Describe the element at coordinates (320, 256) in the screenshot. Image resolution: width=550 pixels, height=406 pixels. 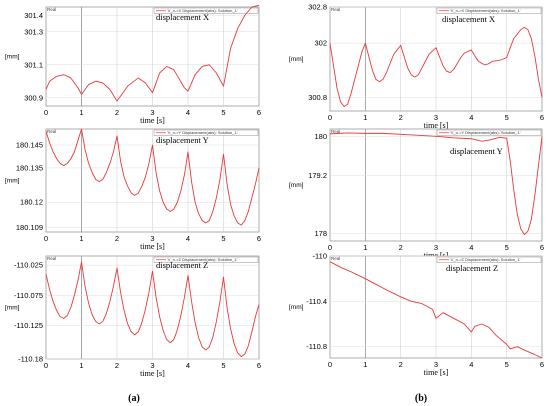
I see `y-tick-label: -110` at that location.